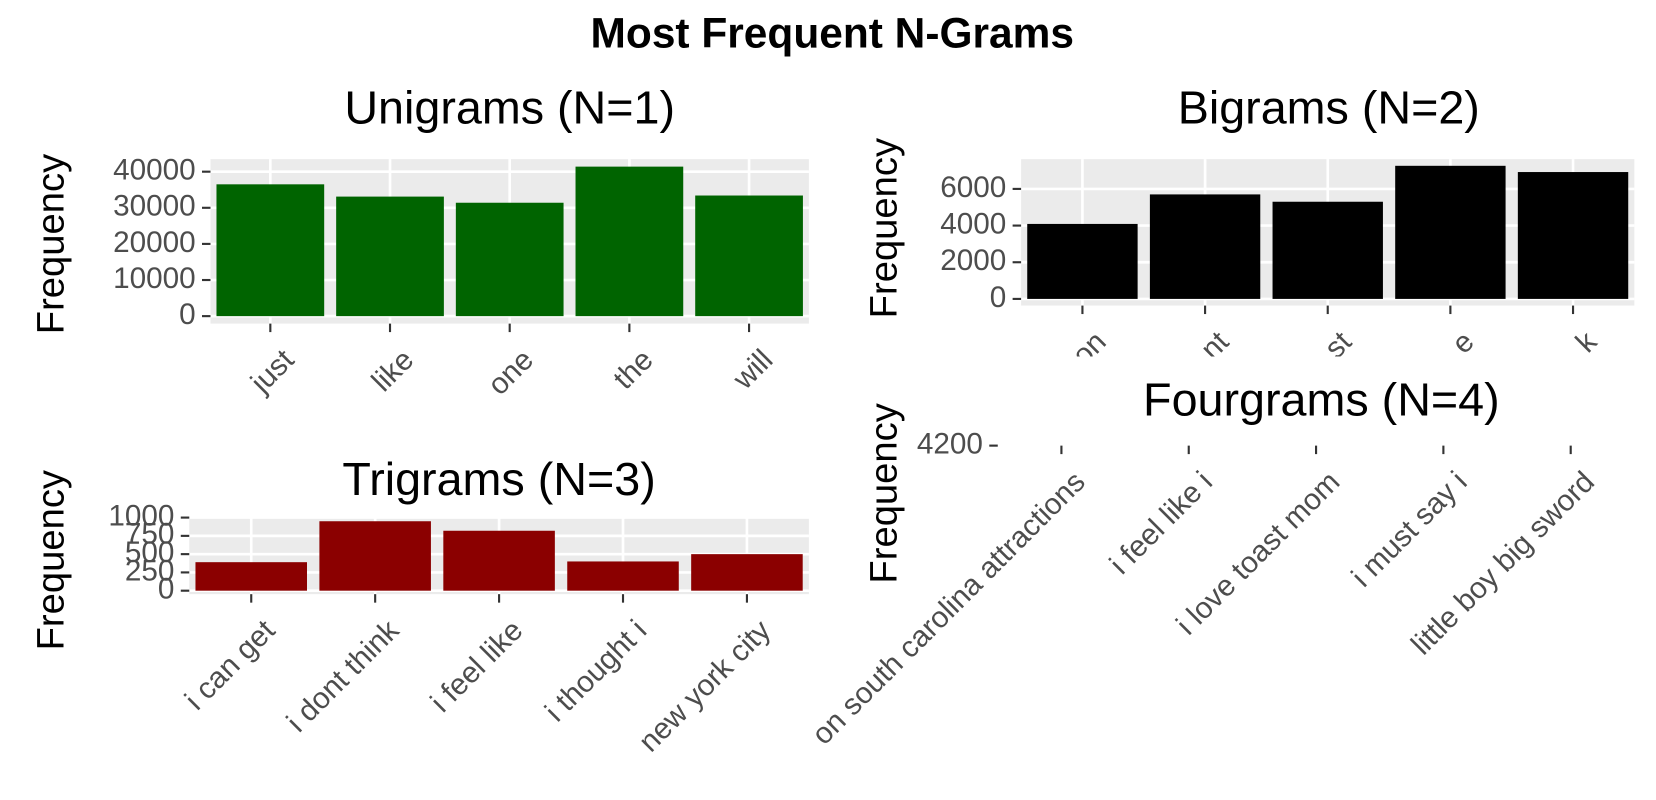 The image size is (1656, 800). I want to click on x-tick-label: nt, so click(1215, 345).